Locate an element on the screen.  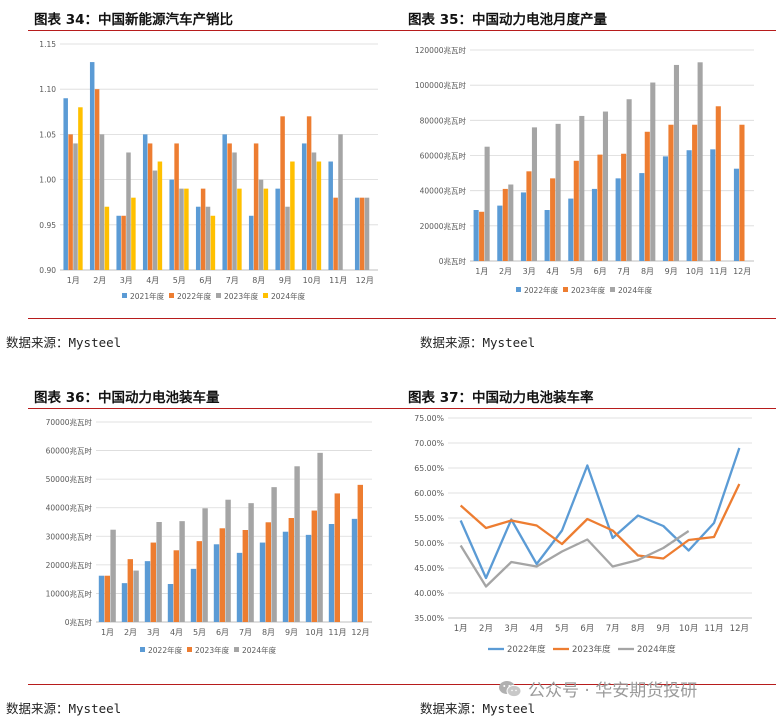
chart-title-36: 图表 36：中国动力电池装车量 is located at coordinates (127, 398).